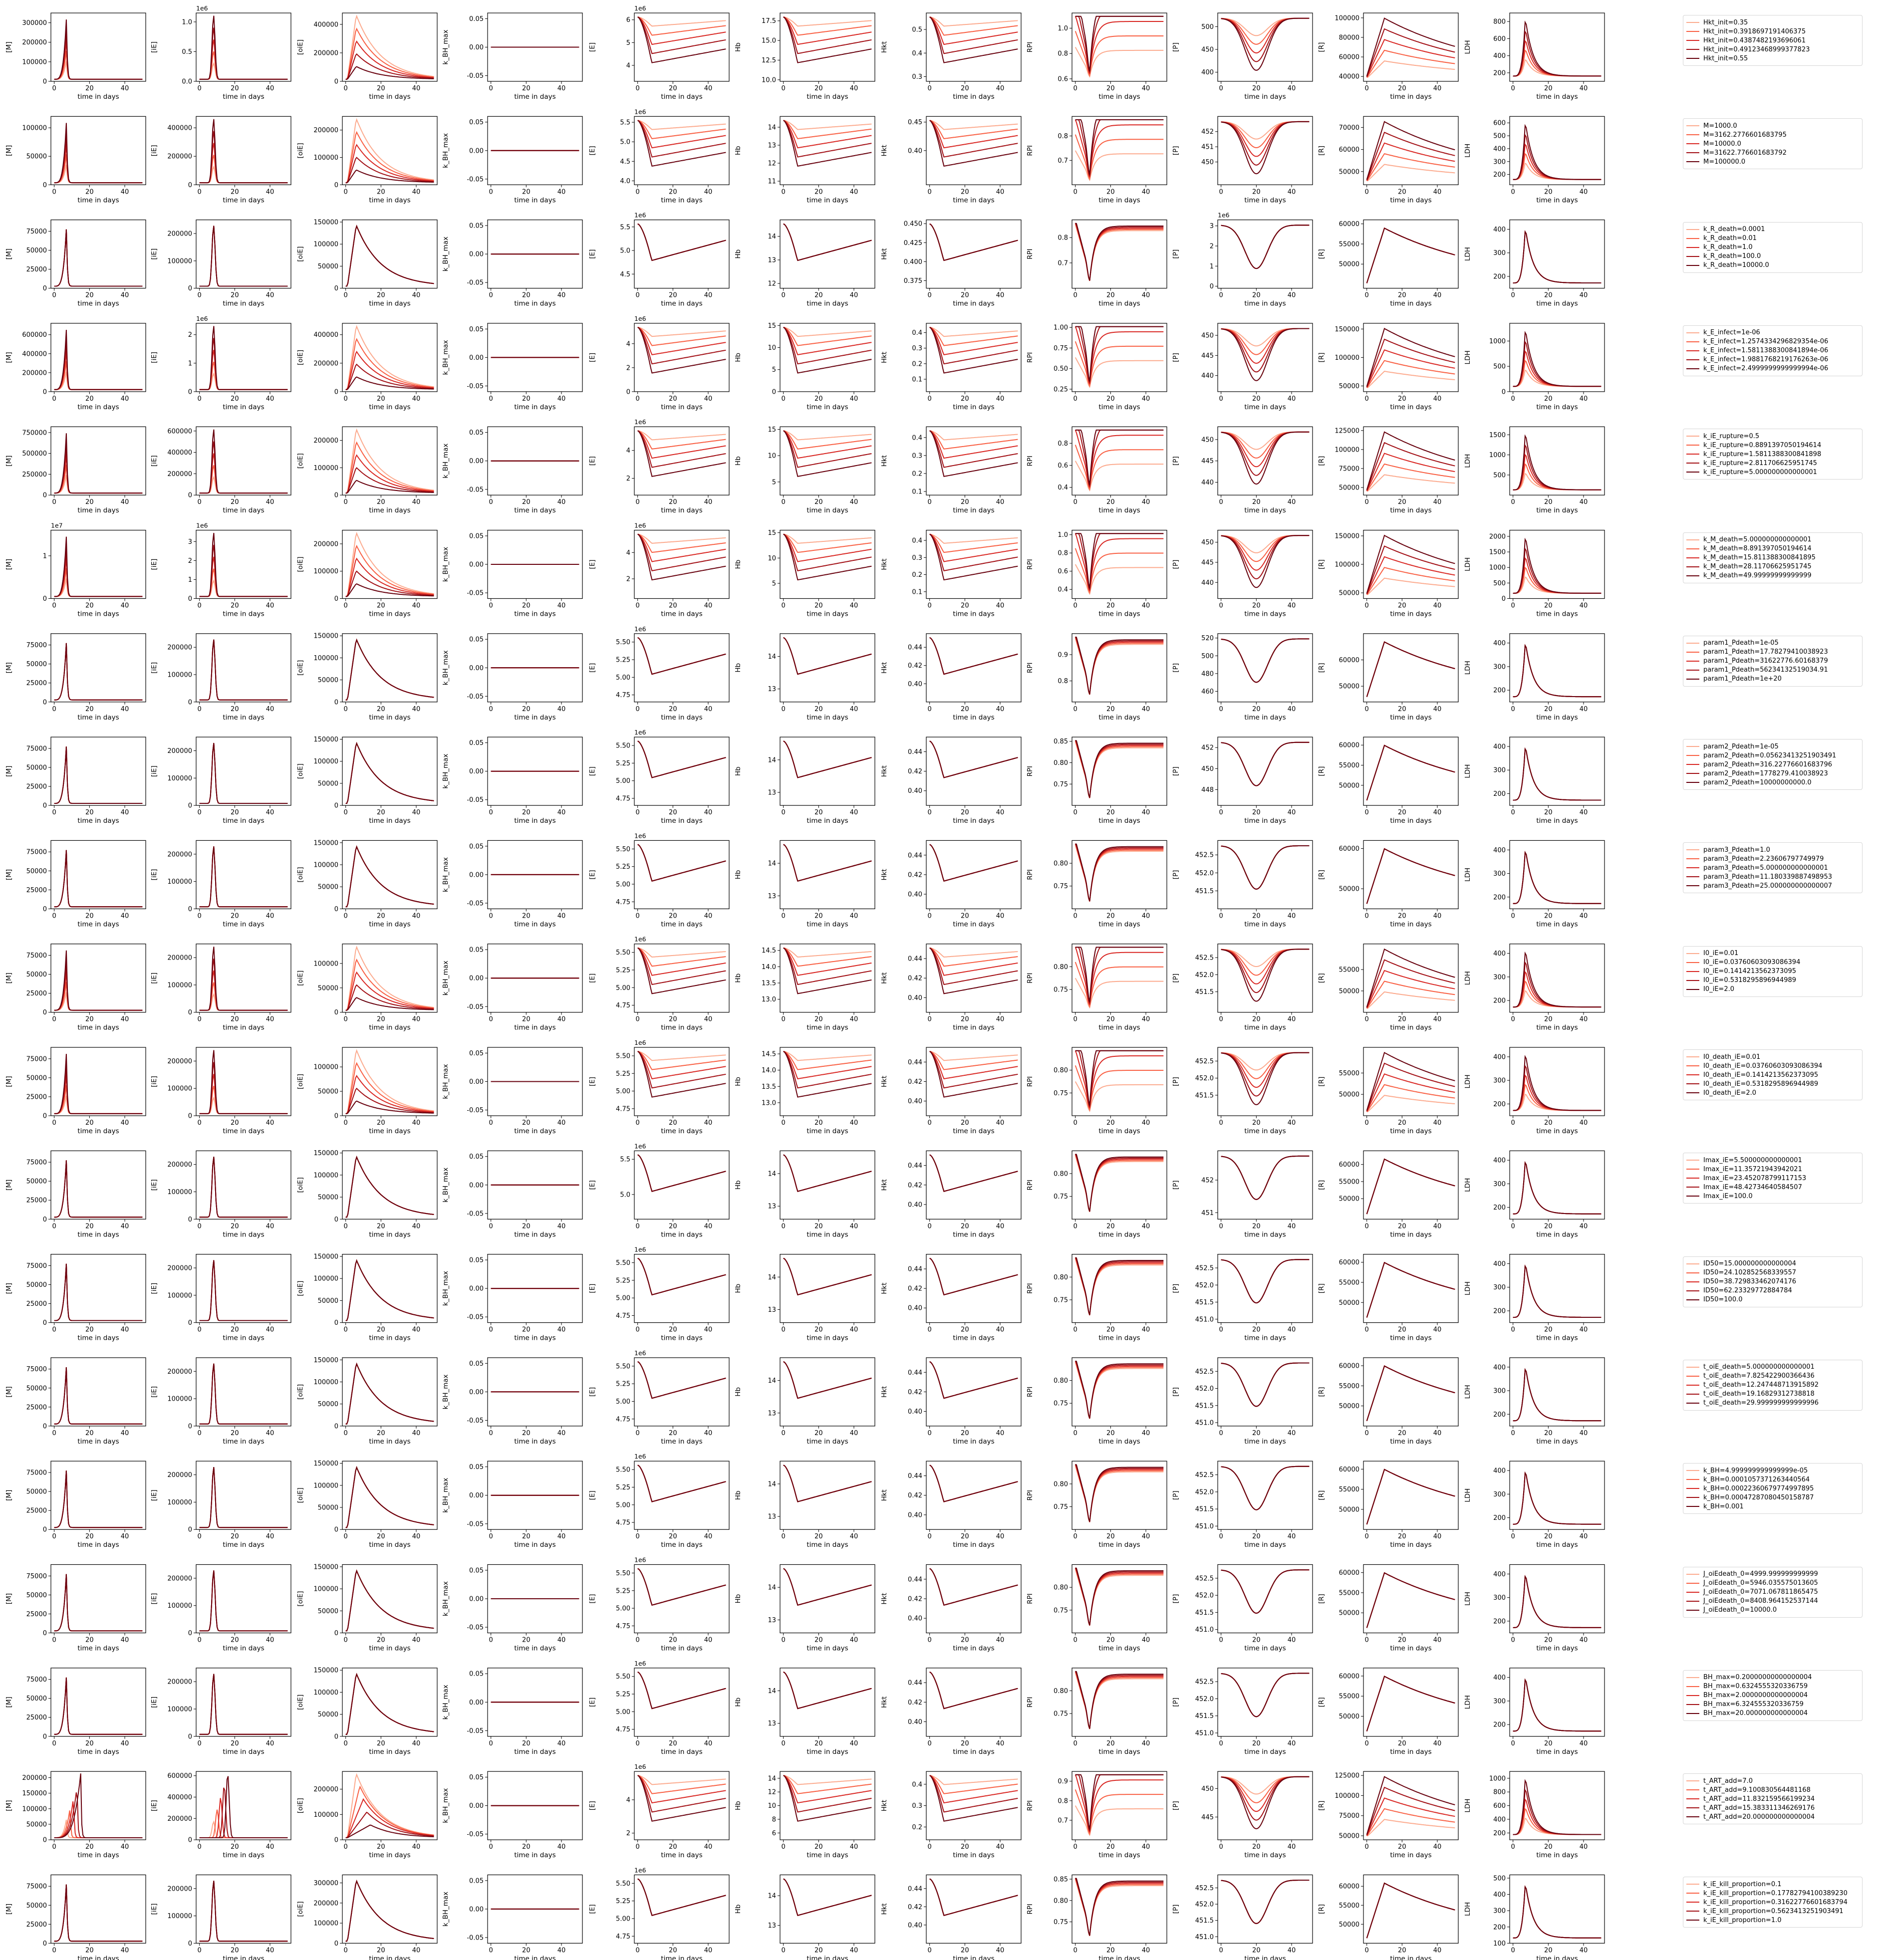  What do you see at coordinates (1205, 1888) in the screenshot?
I see `y-tick-label: 452.5` at bounding box center [1205, 1888].